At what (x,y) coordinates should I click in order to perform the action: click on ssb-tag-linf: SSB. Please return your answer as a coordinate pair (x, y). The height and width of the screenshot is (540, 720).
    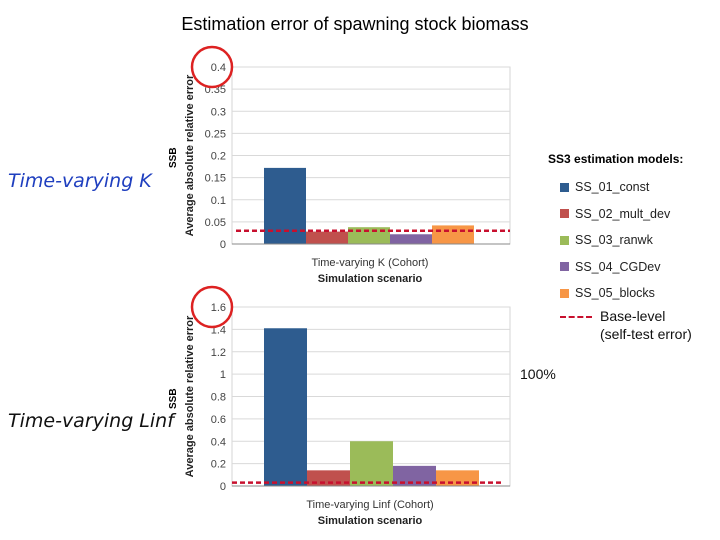
    Looking at the image, I should click on (173, 398).